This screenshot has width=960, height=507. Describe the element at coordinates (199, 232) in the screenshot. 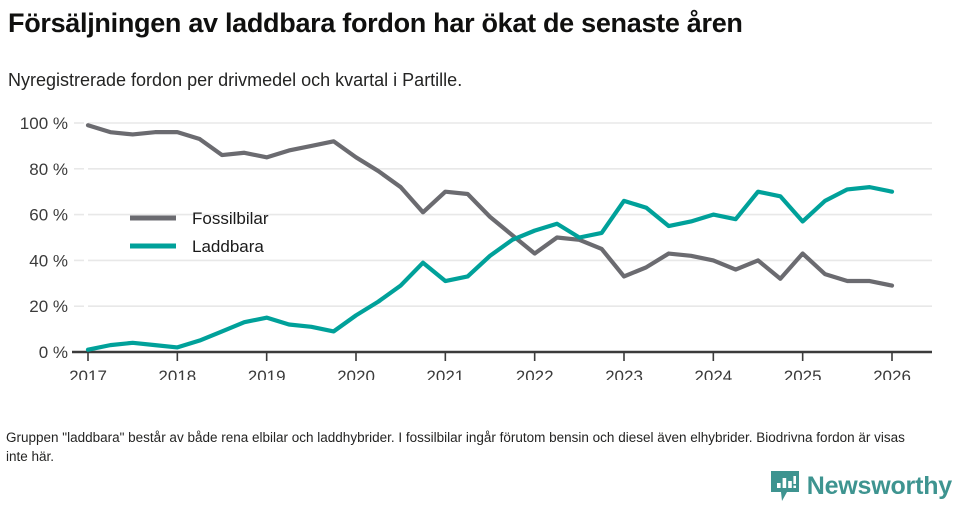

I see `chart-legend: Fossilbilar Laddbara` at that location.